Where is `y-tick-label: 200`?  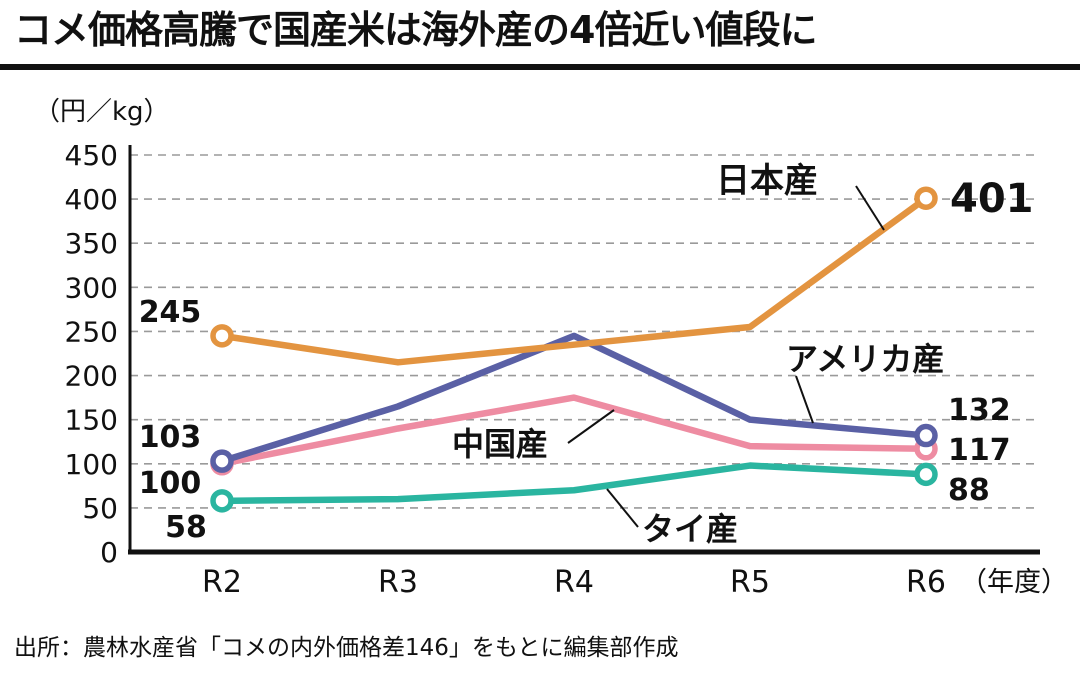 y-tick-label: 200 is located at coordinates (91, 376).